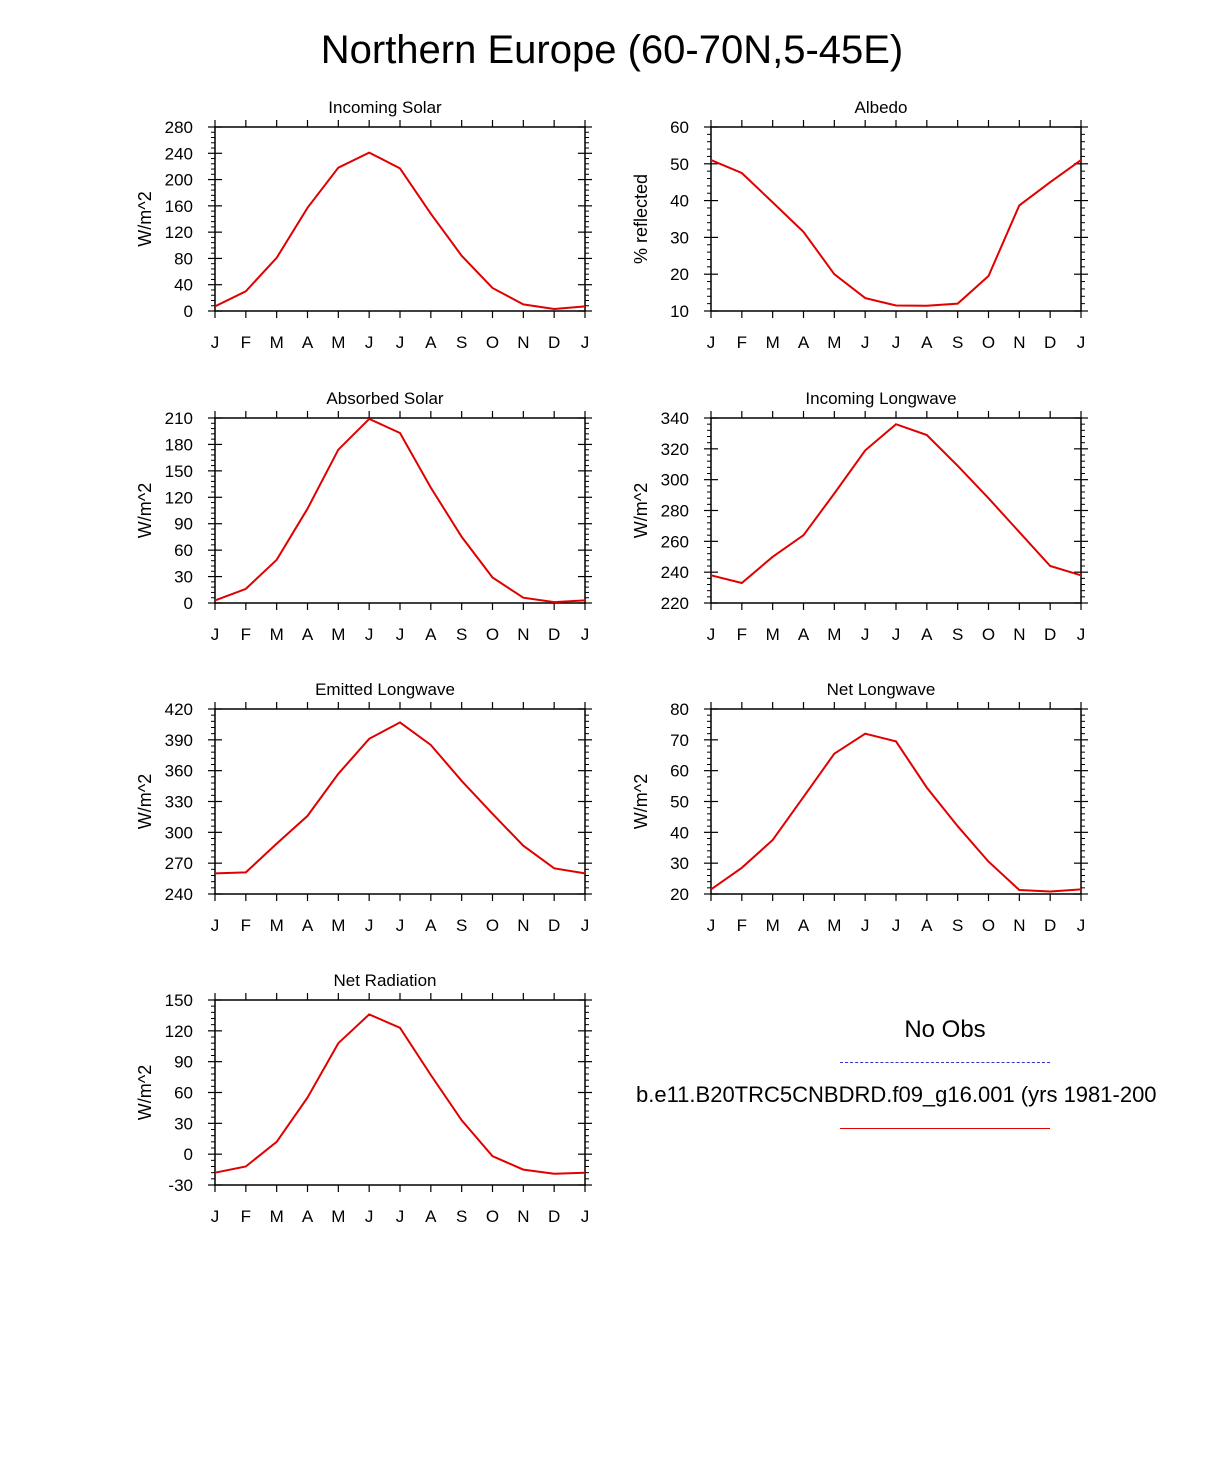 The height and width of the screenshot is (1474, 1224). What do you see at coordinates (179, 206) in the screenshot?
I see `y-tick-label: 160` at bounding box center [179, 206].